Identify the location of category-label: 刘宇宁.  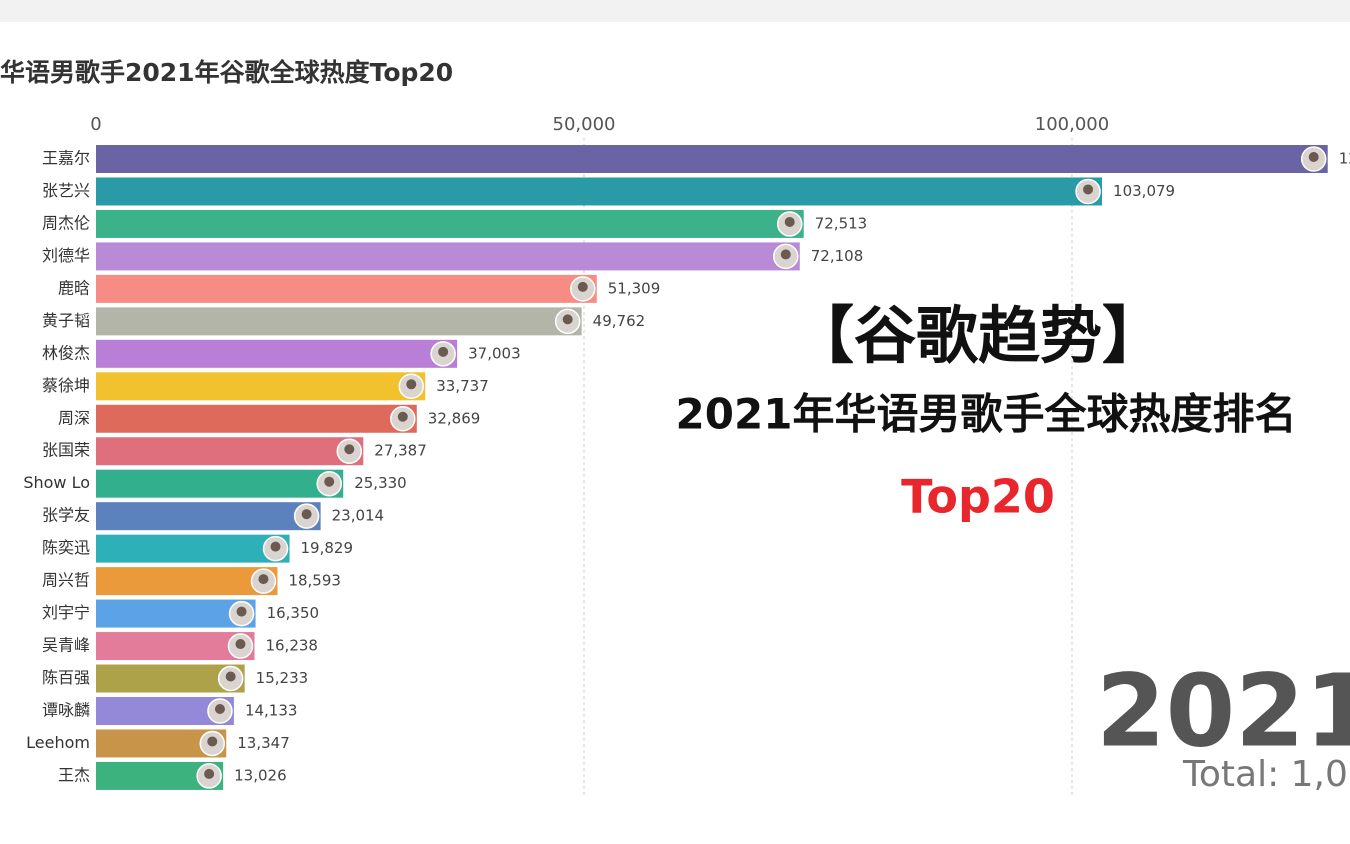
(66, 612).